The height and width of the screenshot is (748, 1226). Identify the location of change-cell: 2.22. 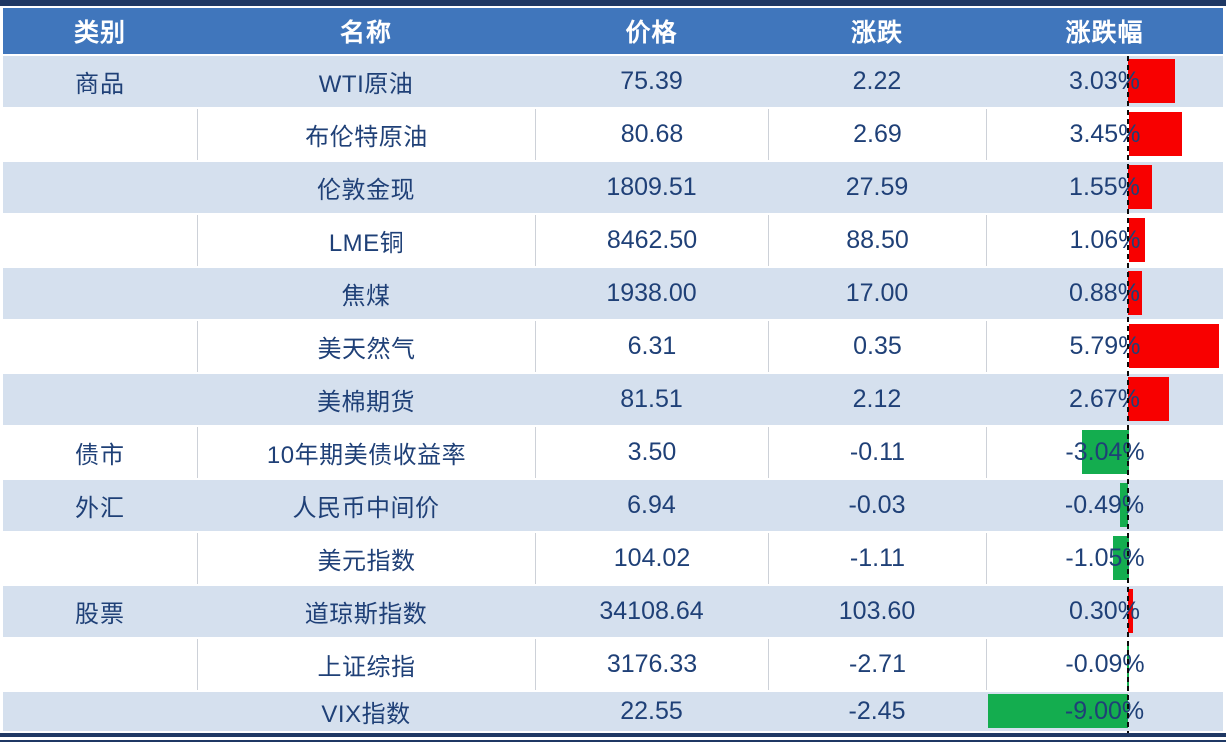
(877, 81).